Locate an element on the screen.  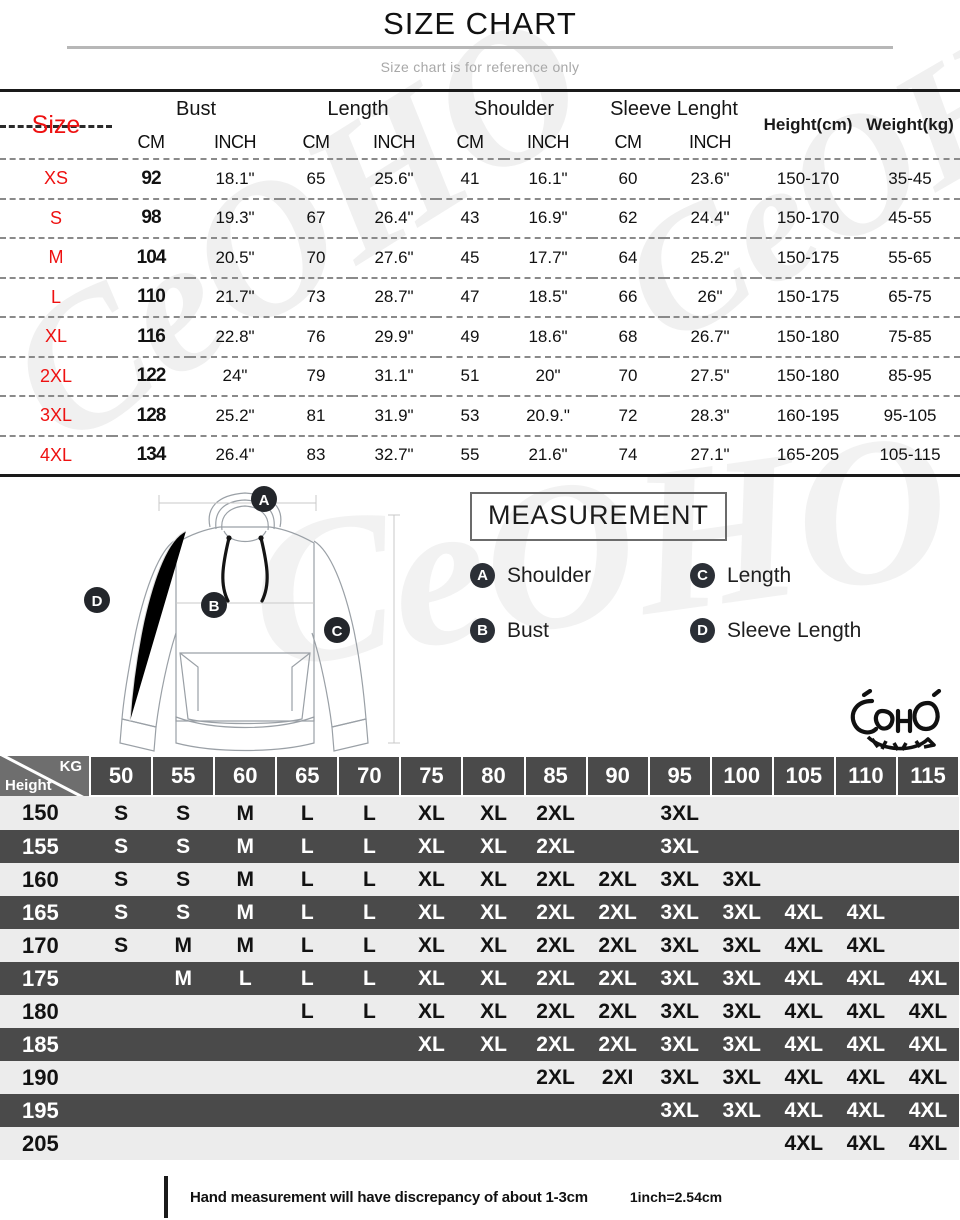
legend-label-length: Length is located at coordinates (759, 575).